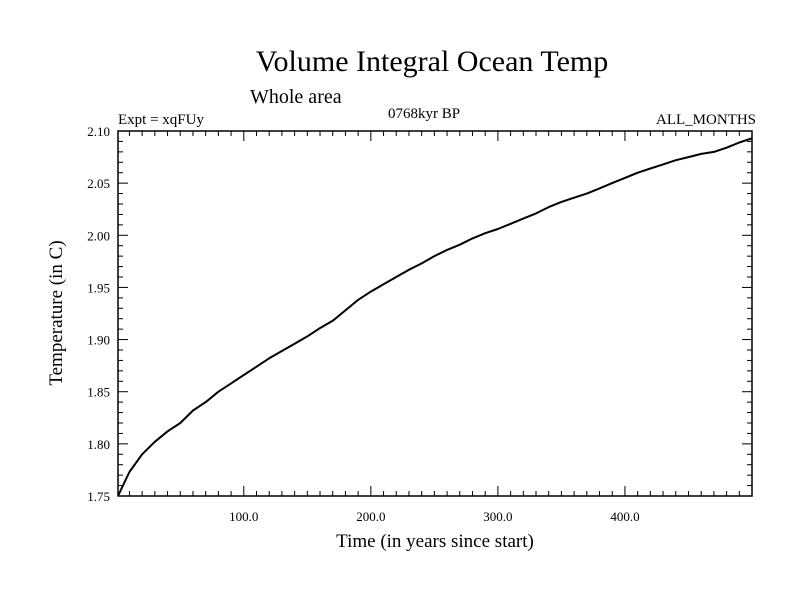  Describe the element at coordinates (435, 541) in the screenshot. I see `x-axis-label: Time (in years since start)` at that location.